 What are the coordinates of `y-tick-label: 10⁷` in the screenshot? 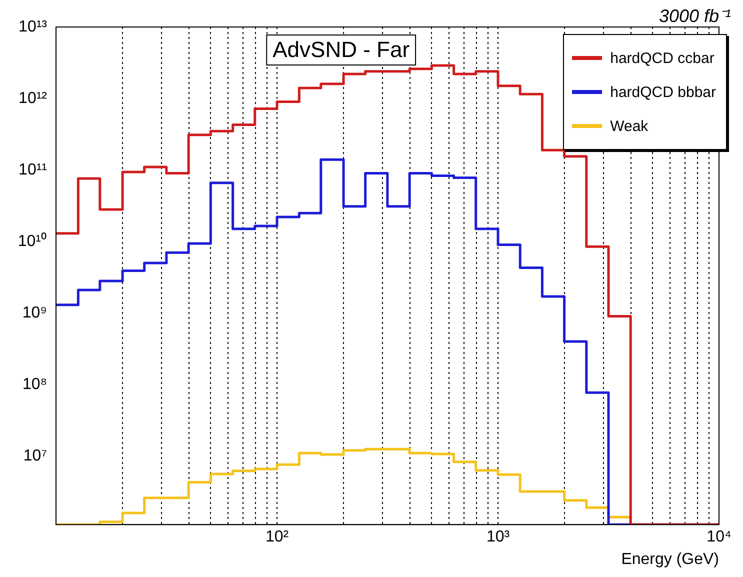 It's located at (35, 455).